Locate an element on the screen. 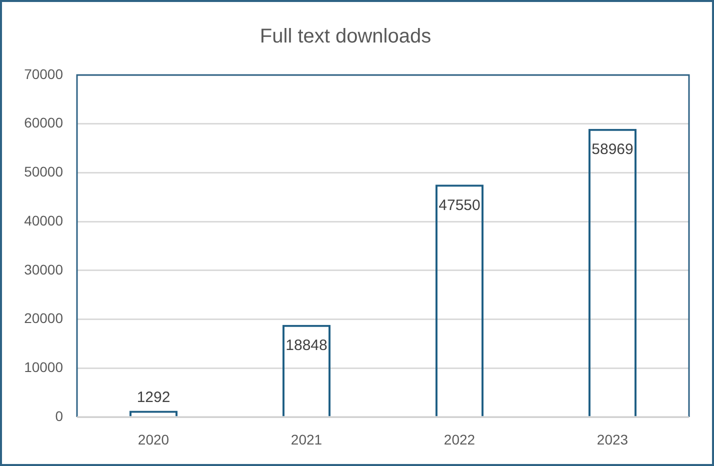 The width and height of the screenshot is (714, 466). x-tick-label: 2021 is located at coordinates (306, 439).